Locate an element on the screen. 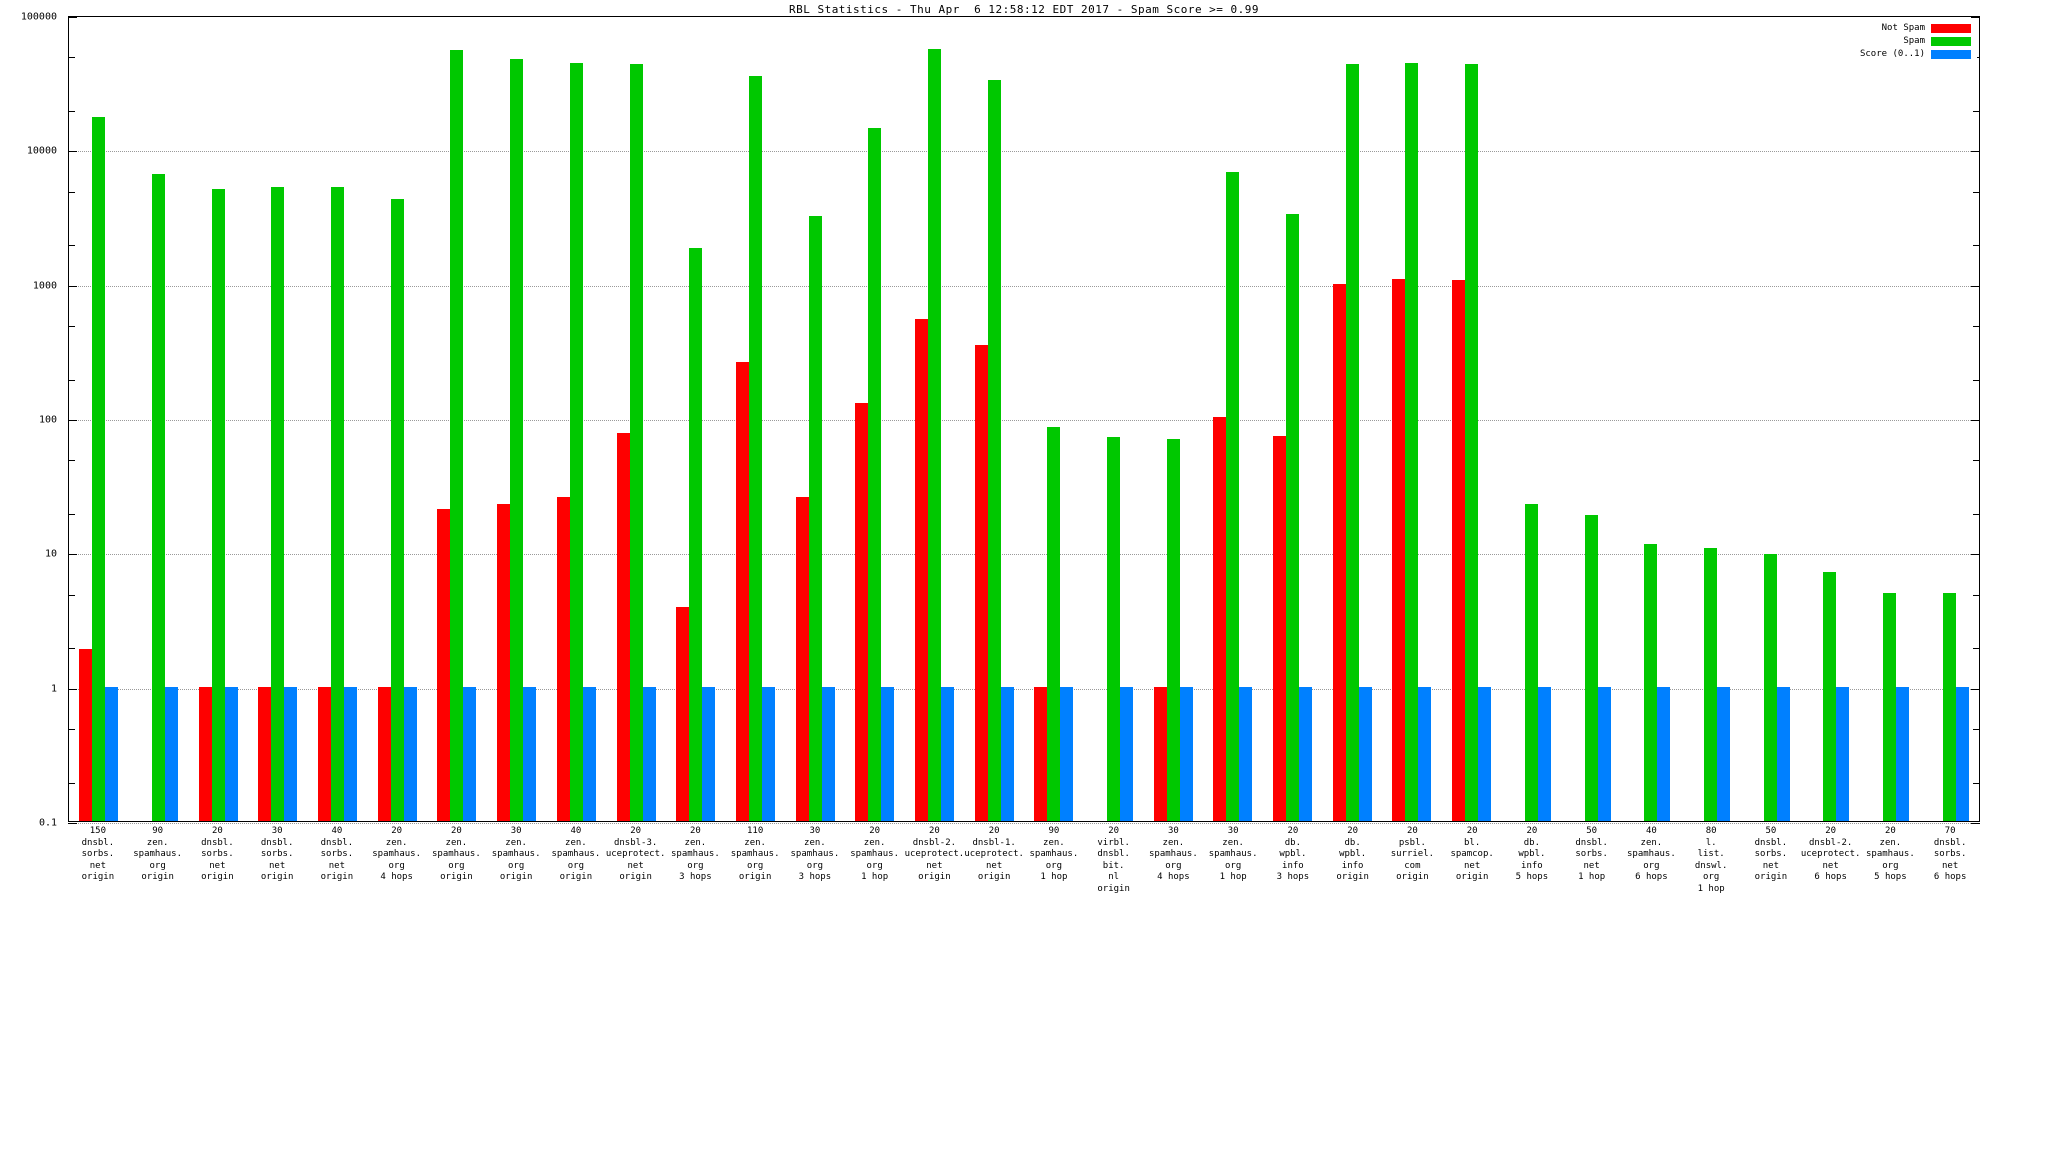 This screenshot has height=1152, width=2048. x-axis-tick-label: 40 dnsbl. sorbs. net origin is located at coordinates (337, 854).